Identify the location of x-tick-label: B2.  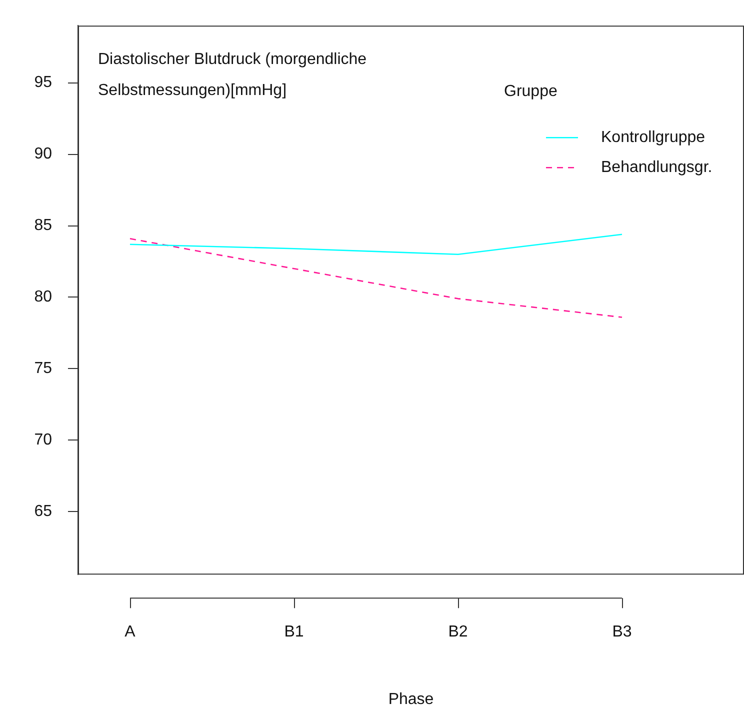
(458, 632).